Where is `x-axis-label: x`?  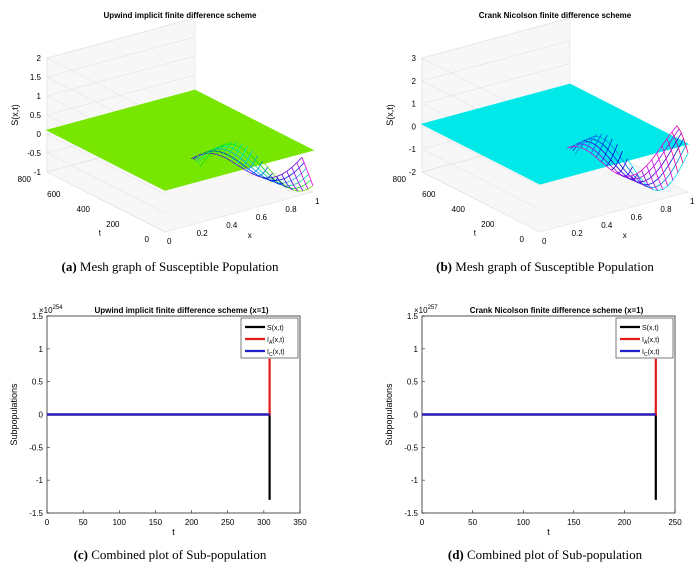 x-axis-label: x is located at coordinates (250, 235).